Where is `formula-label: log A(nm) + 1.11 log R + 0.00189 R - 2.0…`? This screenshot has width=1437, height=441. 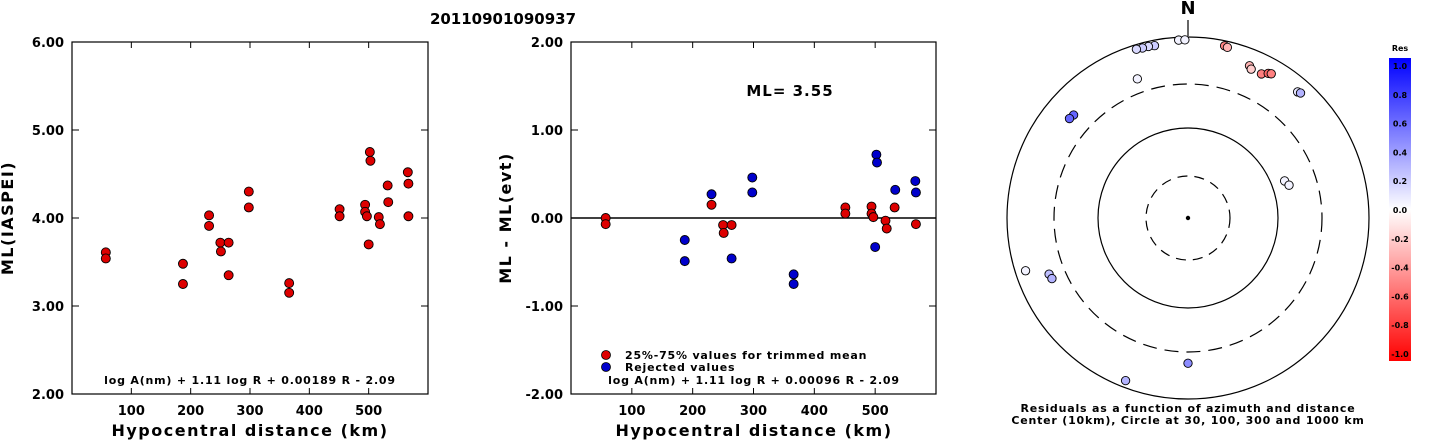 formula-label: log A(nm) + 1.11 log R + 0.00189 R - 2.0… is located at coordinates (250, 380).